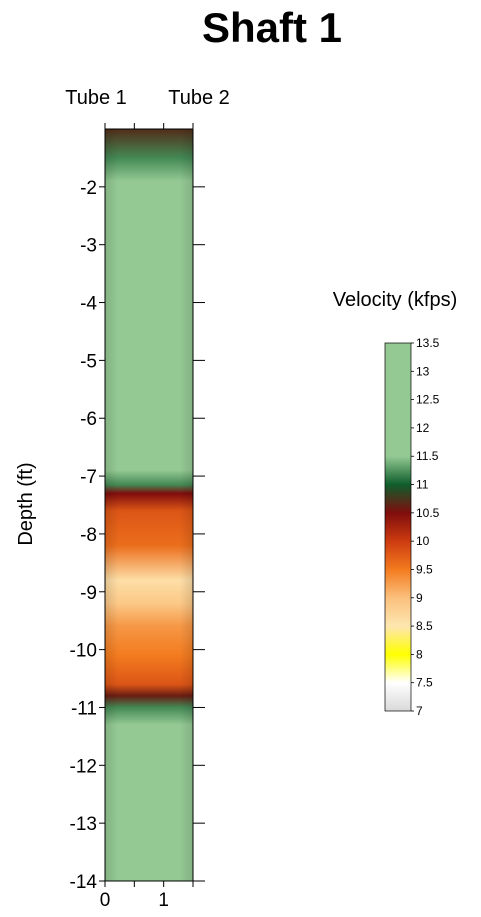 This screenshot has height=917, width=481. I want to click on y-tick-label: -2, so click(88, 188).